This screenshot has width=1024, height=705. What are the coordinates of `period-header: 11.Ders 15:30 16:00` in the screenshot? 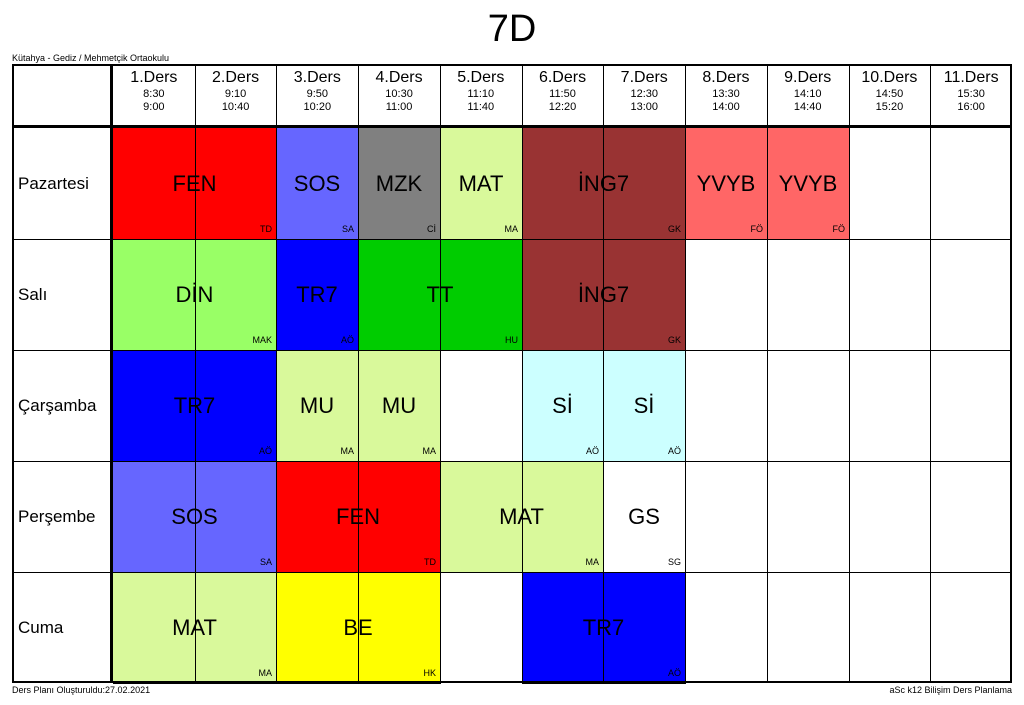 It's located at (971, 90).